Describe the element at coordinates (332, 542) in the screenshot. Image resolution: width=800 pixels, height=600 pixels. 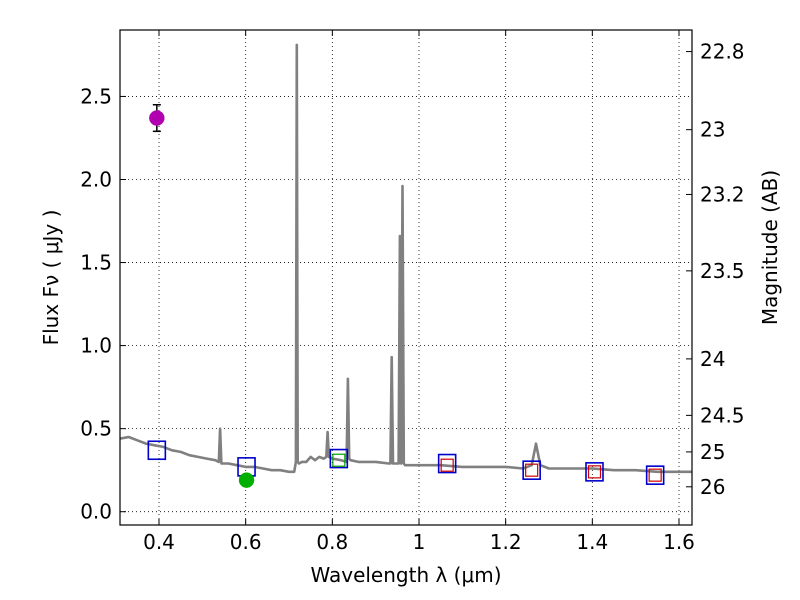
I see `x-tick-label: 0.8` at that location.